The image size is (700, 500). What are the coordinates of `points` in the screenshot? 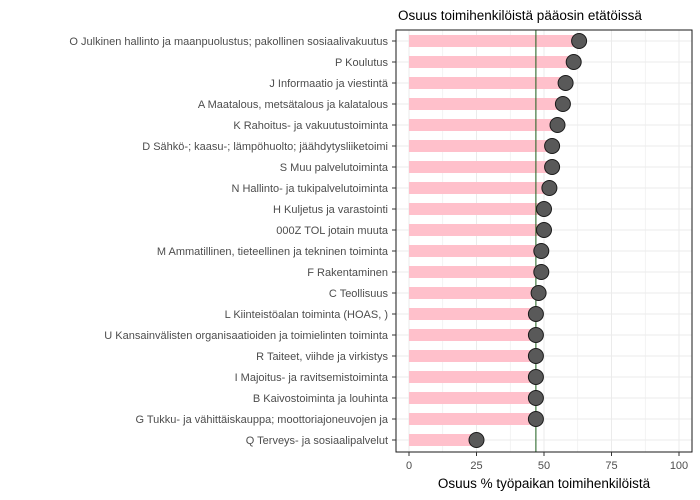 It's located at (528, 240).